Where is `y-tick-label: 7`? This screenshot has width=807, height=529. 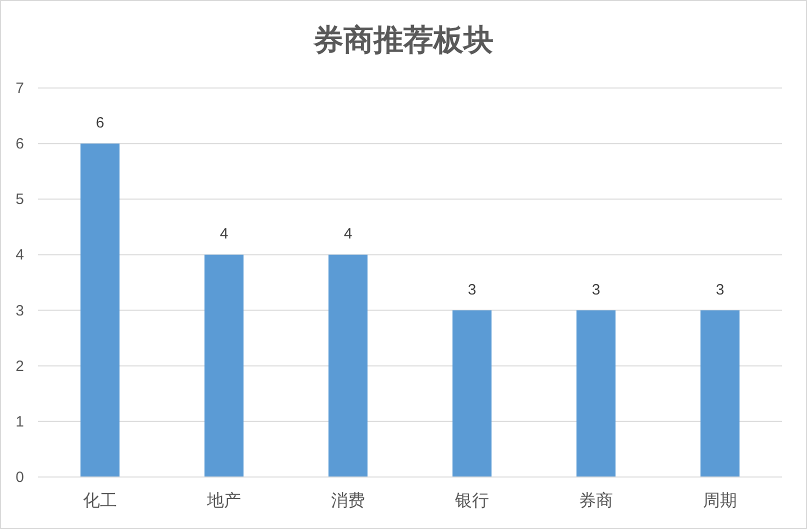 y-tick-label: 7 is located at coordinates (20, 88).